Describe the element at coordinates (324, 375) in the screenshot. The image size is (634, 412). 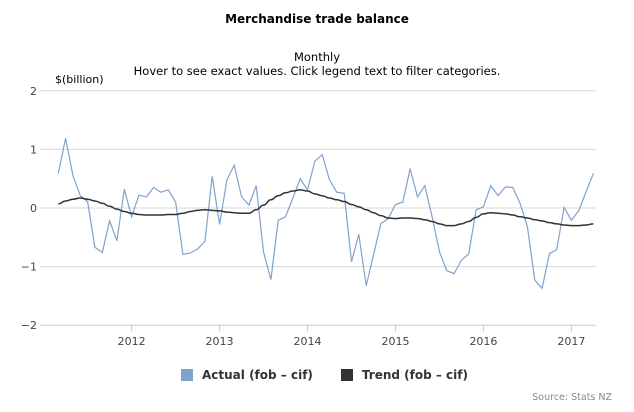
I see `legend: Actual (fob – cif) Trend (fob – cif)` at that location.